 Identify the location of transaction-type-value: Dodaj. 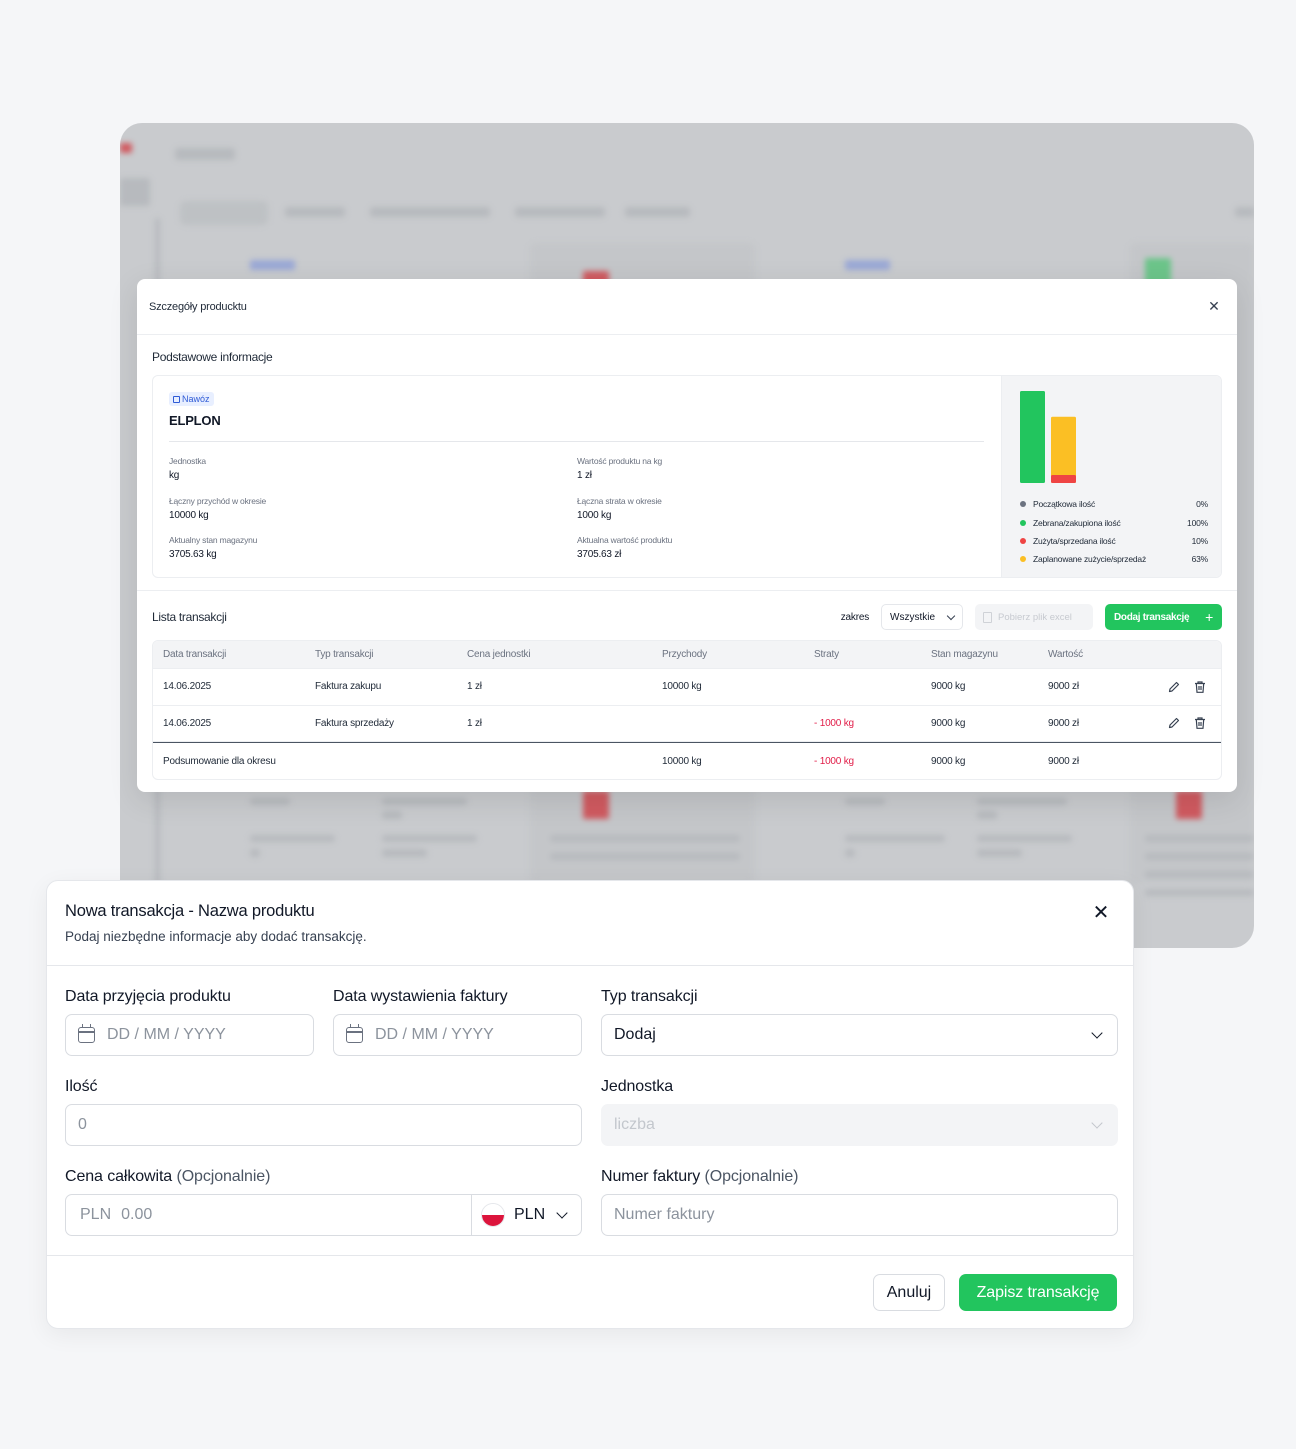
(635, 1034).